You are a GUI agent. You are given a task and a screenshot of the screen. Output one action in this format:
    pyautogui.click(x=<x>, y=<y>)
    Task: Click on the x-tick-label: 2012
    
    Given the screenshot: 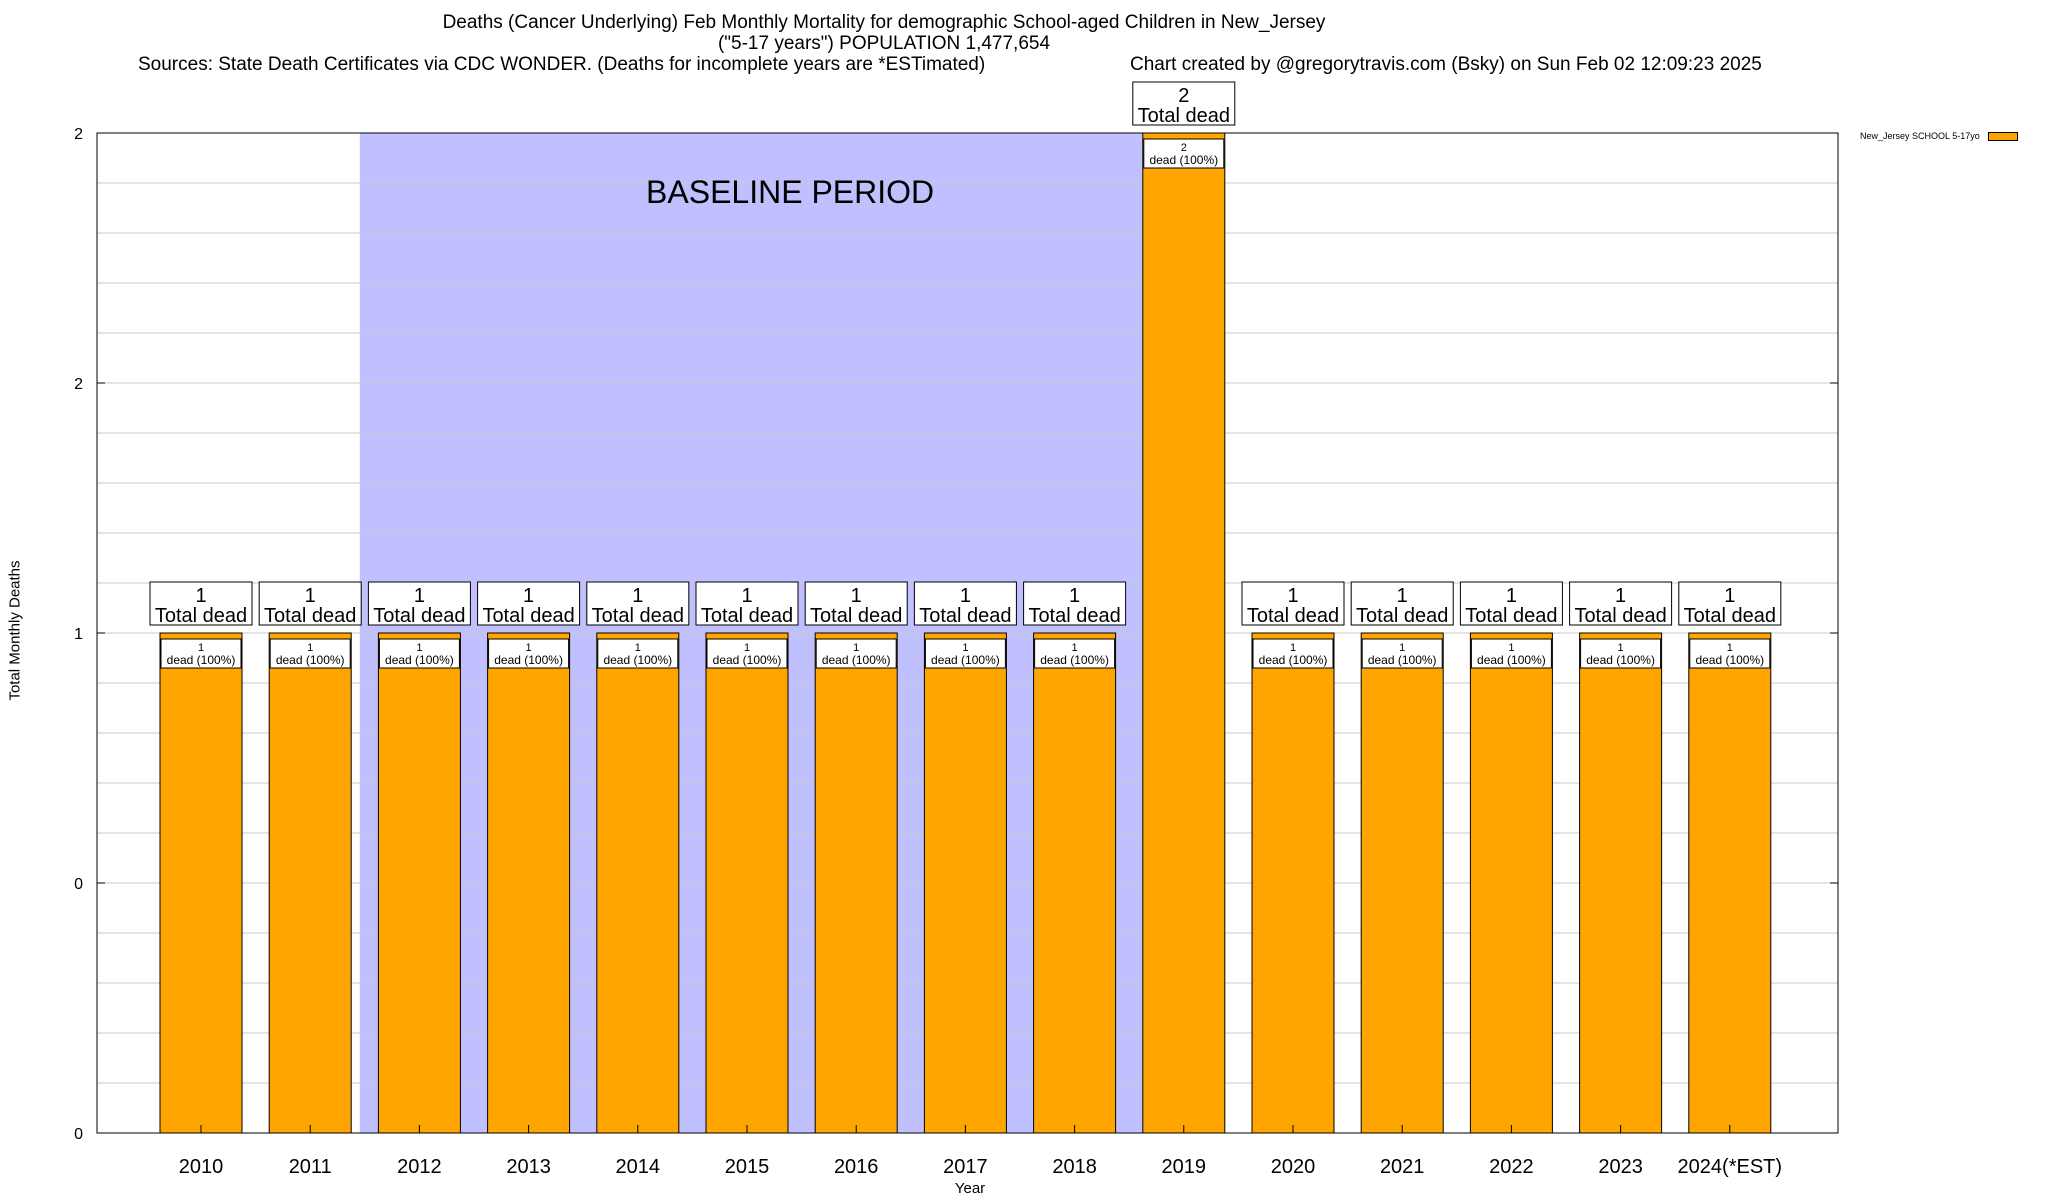 What is the action you would take?
    pyautogui.click(x=419, y=1167)
    